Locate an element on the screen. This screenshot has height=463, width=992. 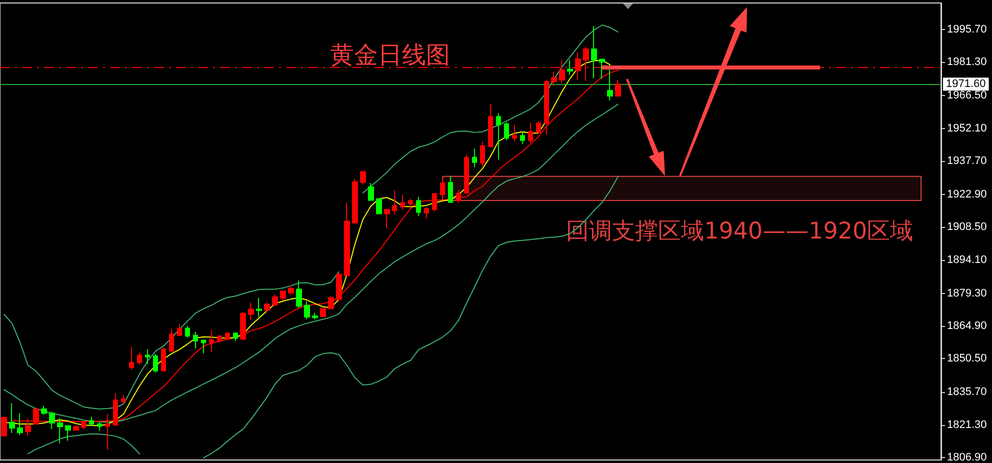
y-tick-label: 1894.10 is located at coordinates (967, 260).